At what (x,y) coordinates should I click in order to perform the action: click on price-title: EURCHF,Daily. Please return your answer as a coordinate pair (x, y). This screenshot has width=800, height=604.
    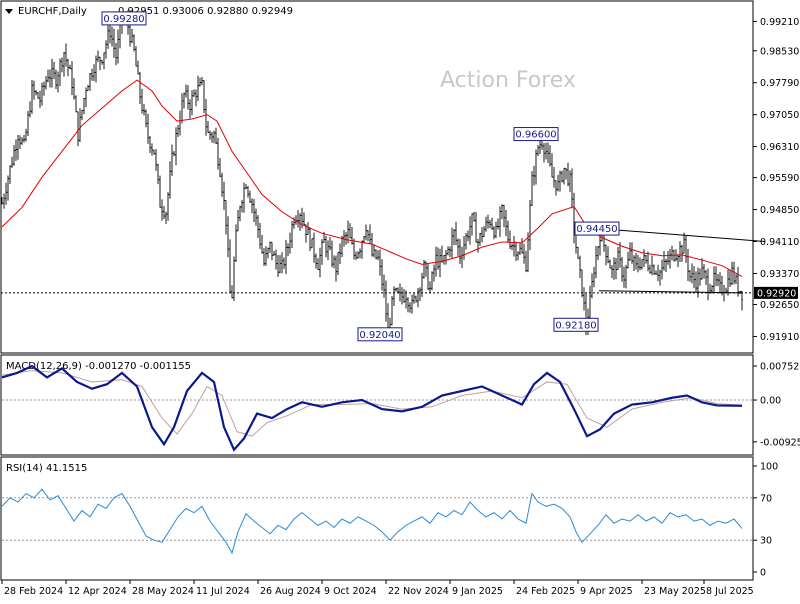
    Looking at the image, I should click on (52, 11).